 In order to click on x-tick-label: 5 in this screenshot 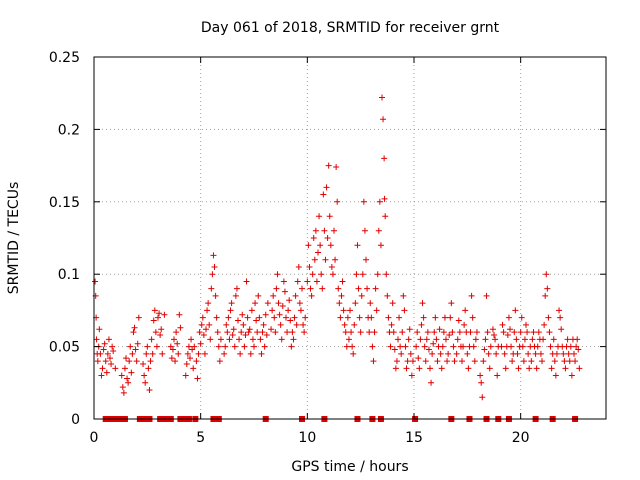, I will do `click(200, 438)`.